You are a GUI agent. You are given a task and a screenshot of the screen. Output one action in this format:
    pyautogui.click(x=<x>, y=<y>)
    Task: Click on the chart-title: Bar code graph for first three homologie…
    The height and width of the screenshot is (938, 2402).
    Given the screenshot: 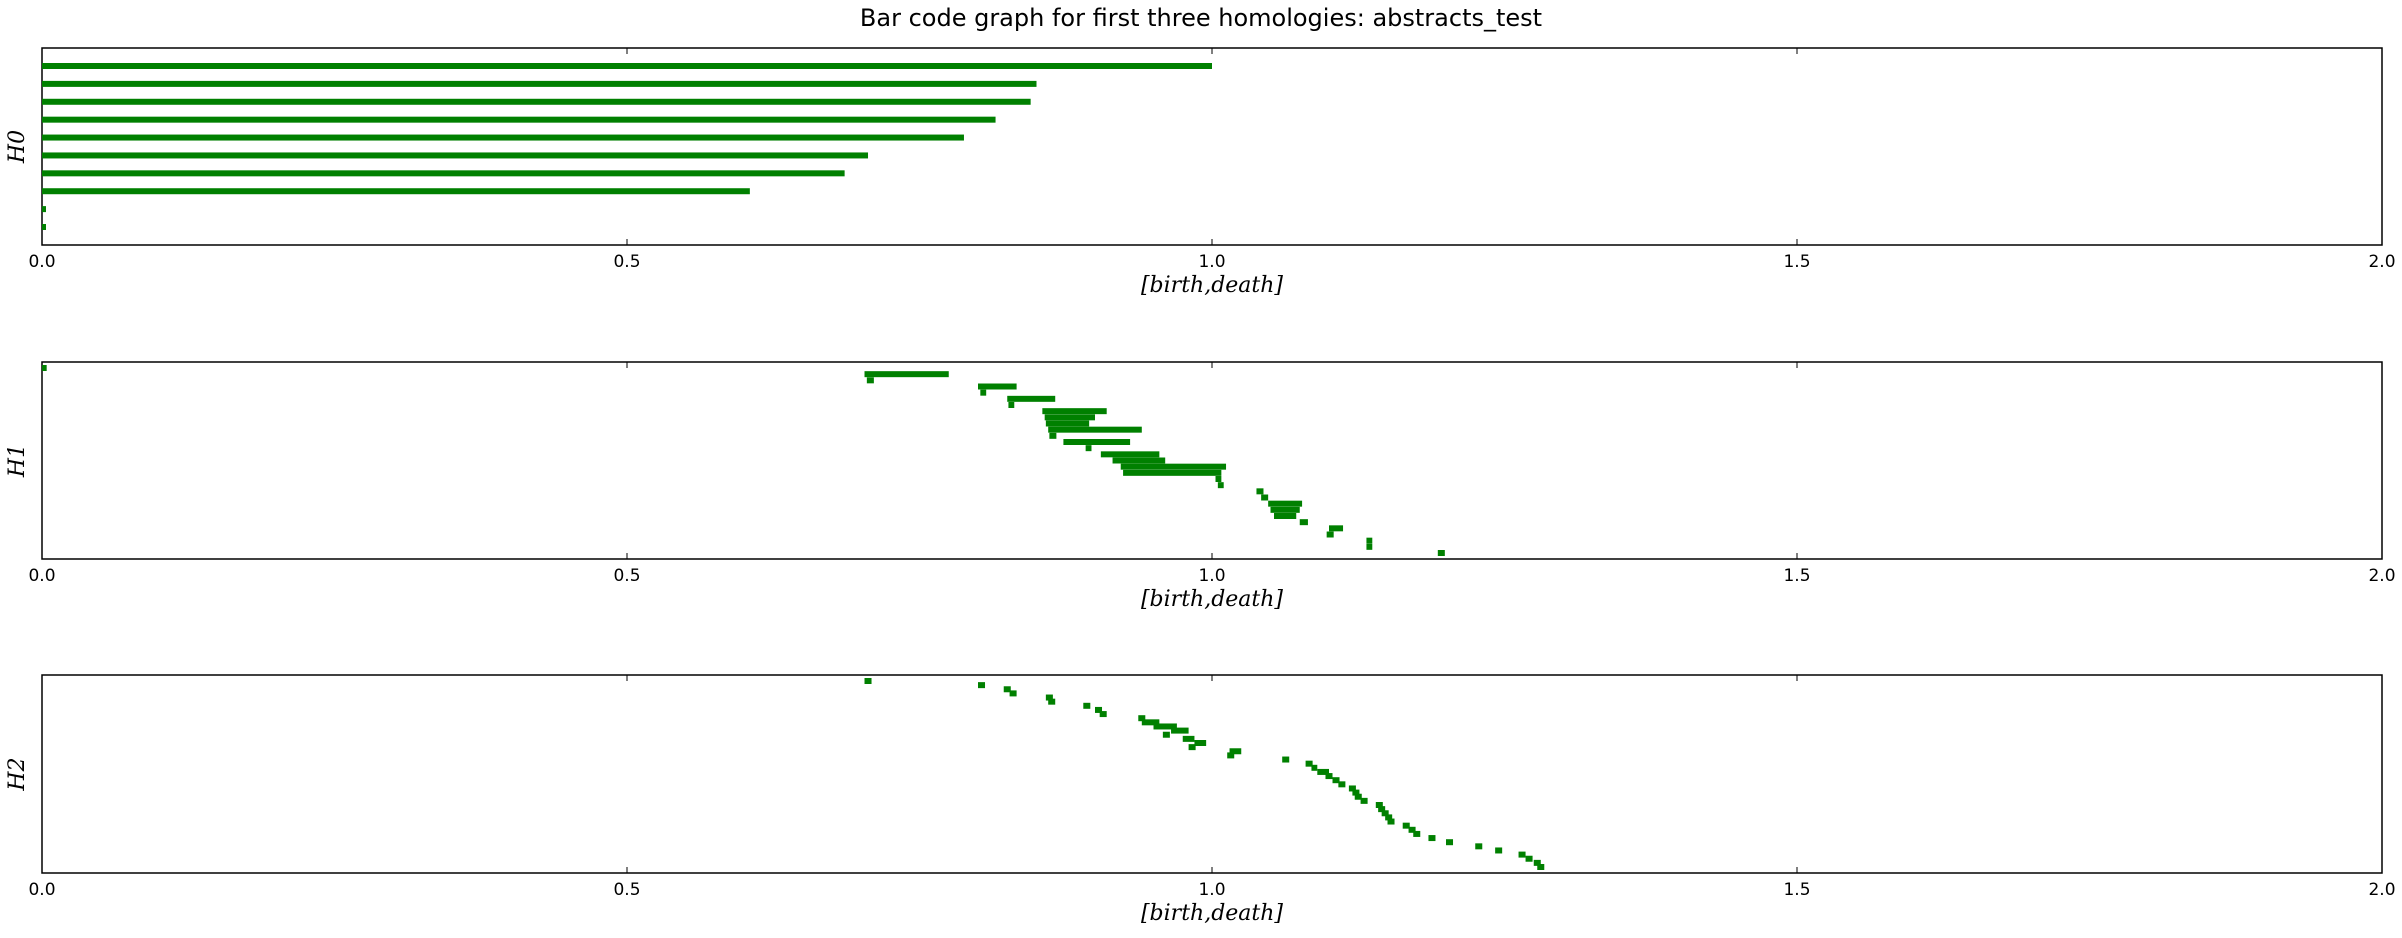 What is the action you would take?
    pyautogui.click(x=1201, y=18)
    